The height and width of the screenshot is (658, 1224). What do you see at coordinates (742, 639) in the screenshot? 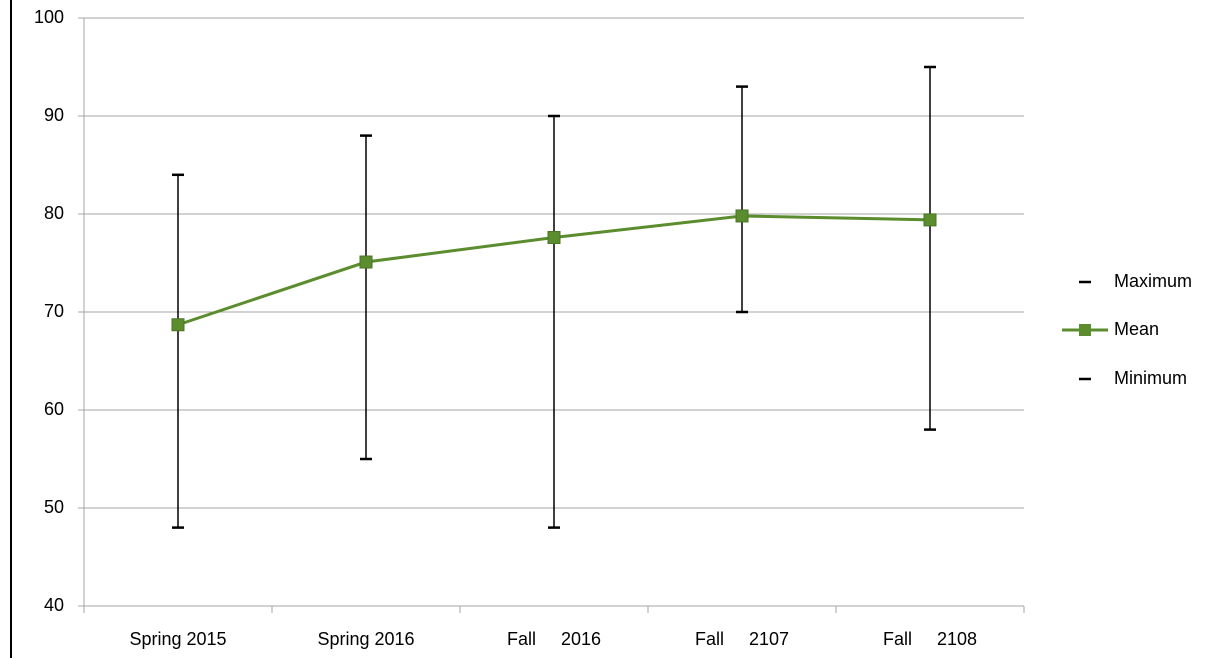
I see `x-tick-label: Fall 2107` at bounding box center [742, 639].